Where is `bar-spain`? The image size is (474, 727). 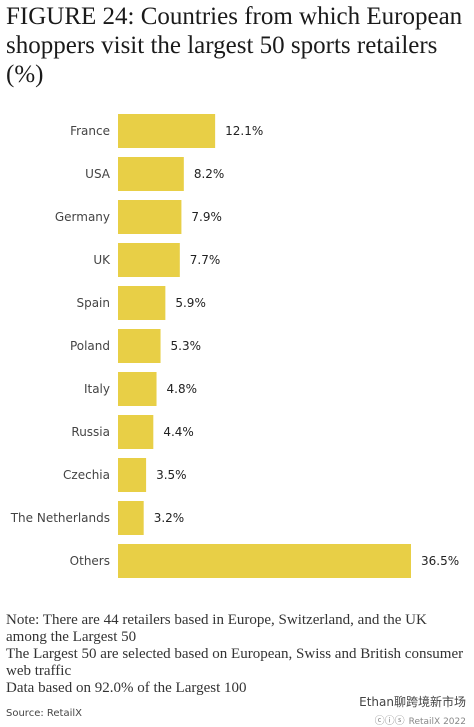
bar-spain is located at coordinates (142, 303).